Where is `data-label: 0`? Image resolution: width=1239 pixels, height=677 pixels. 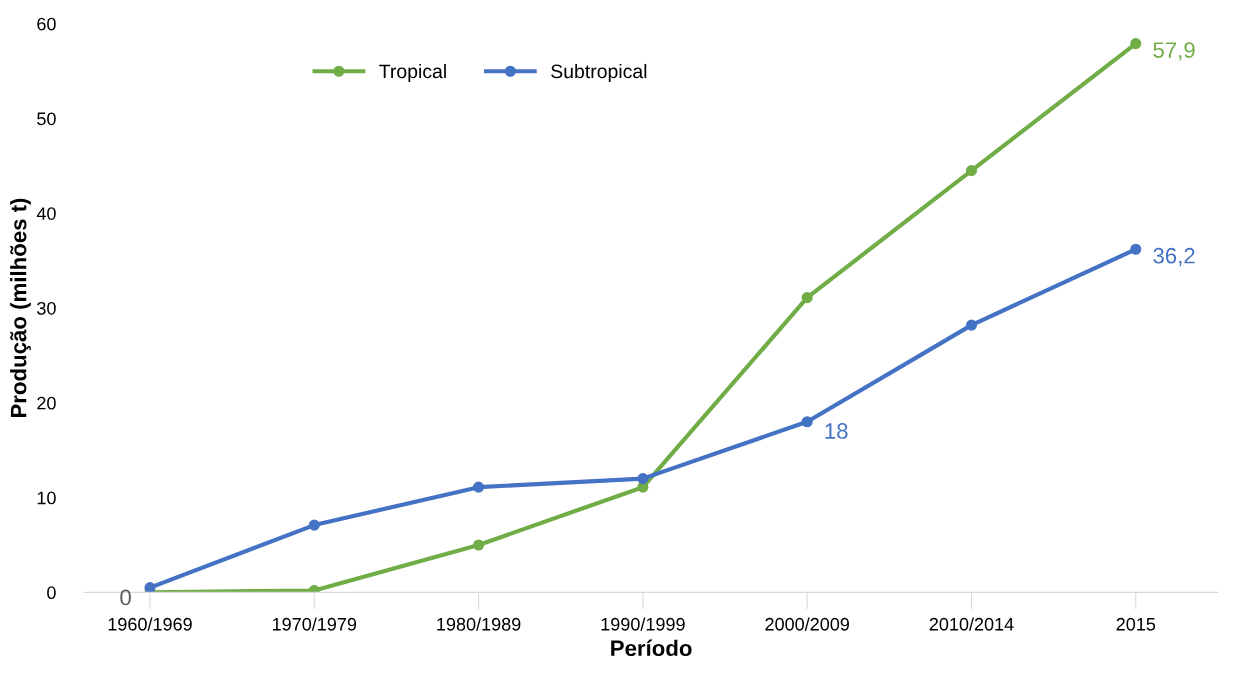 data-label: 0 is located at coordinates (125, 597).